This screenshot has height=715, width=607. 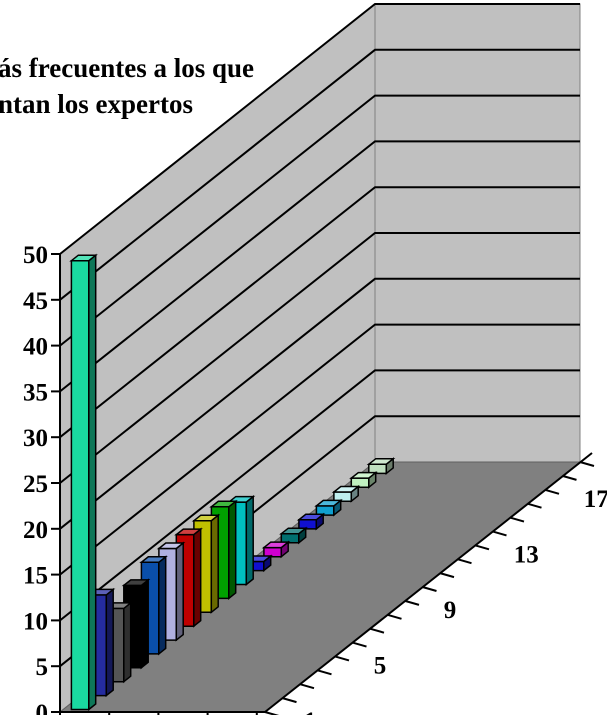 I want to click on y-tick-label: 5, so click(x=42, y=667).